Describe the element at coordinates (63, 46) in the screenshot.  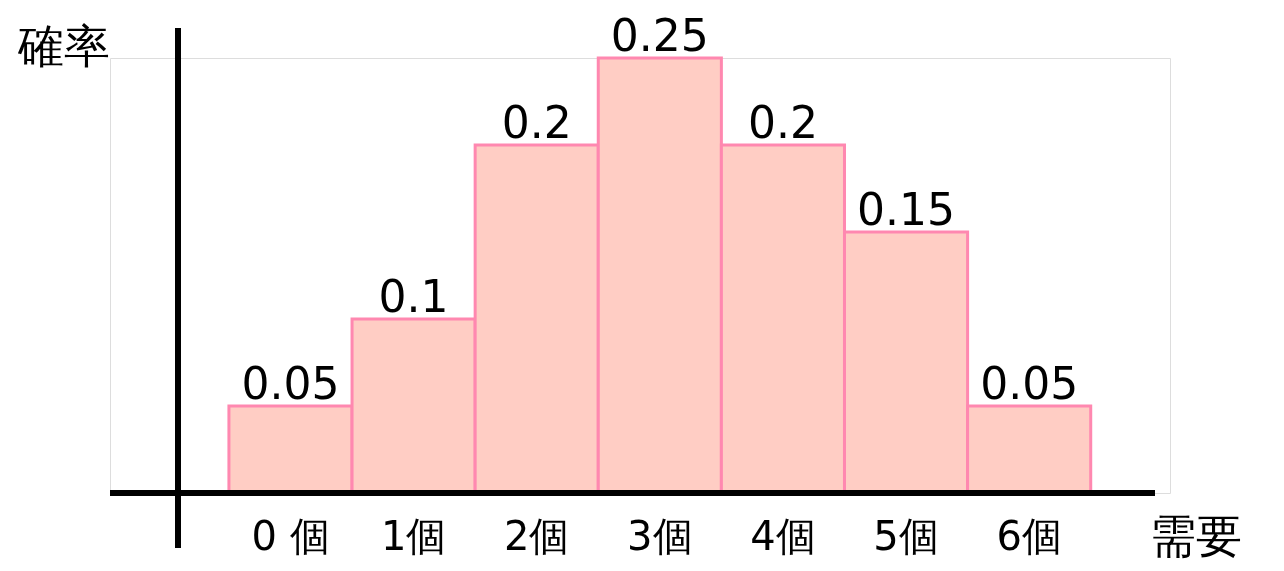
I see `y-axis-title: 確率` at that location.